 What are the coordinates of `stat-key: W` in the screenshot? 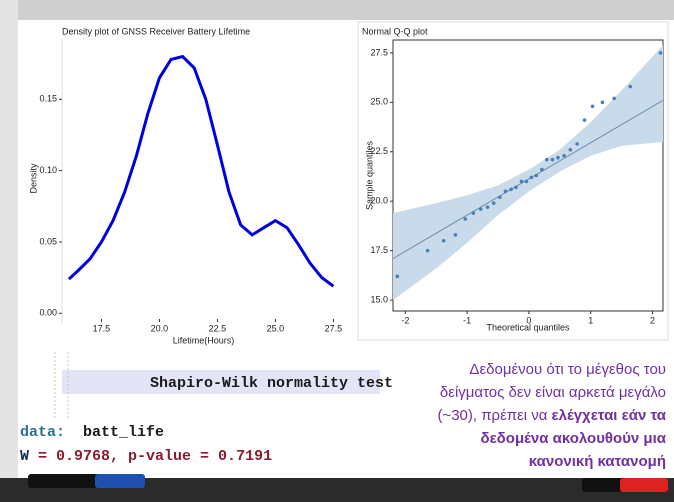 It's located at (25, 456).